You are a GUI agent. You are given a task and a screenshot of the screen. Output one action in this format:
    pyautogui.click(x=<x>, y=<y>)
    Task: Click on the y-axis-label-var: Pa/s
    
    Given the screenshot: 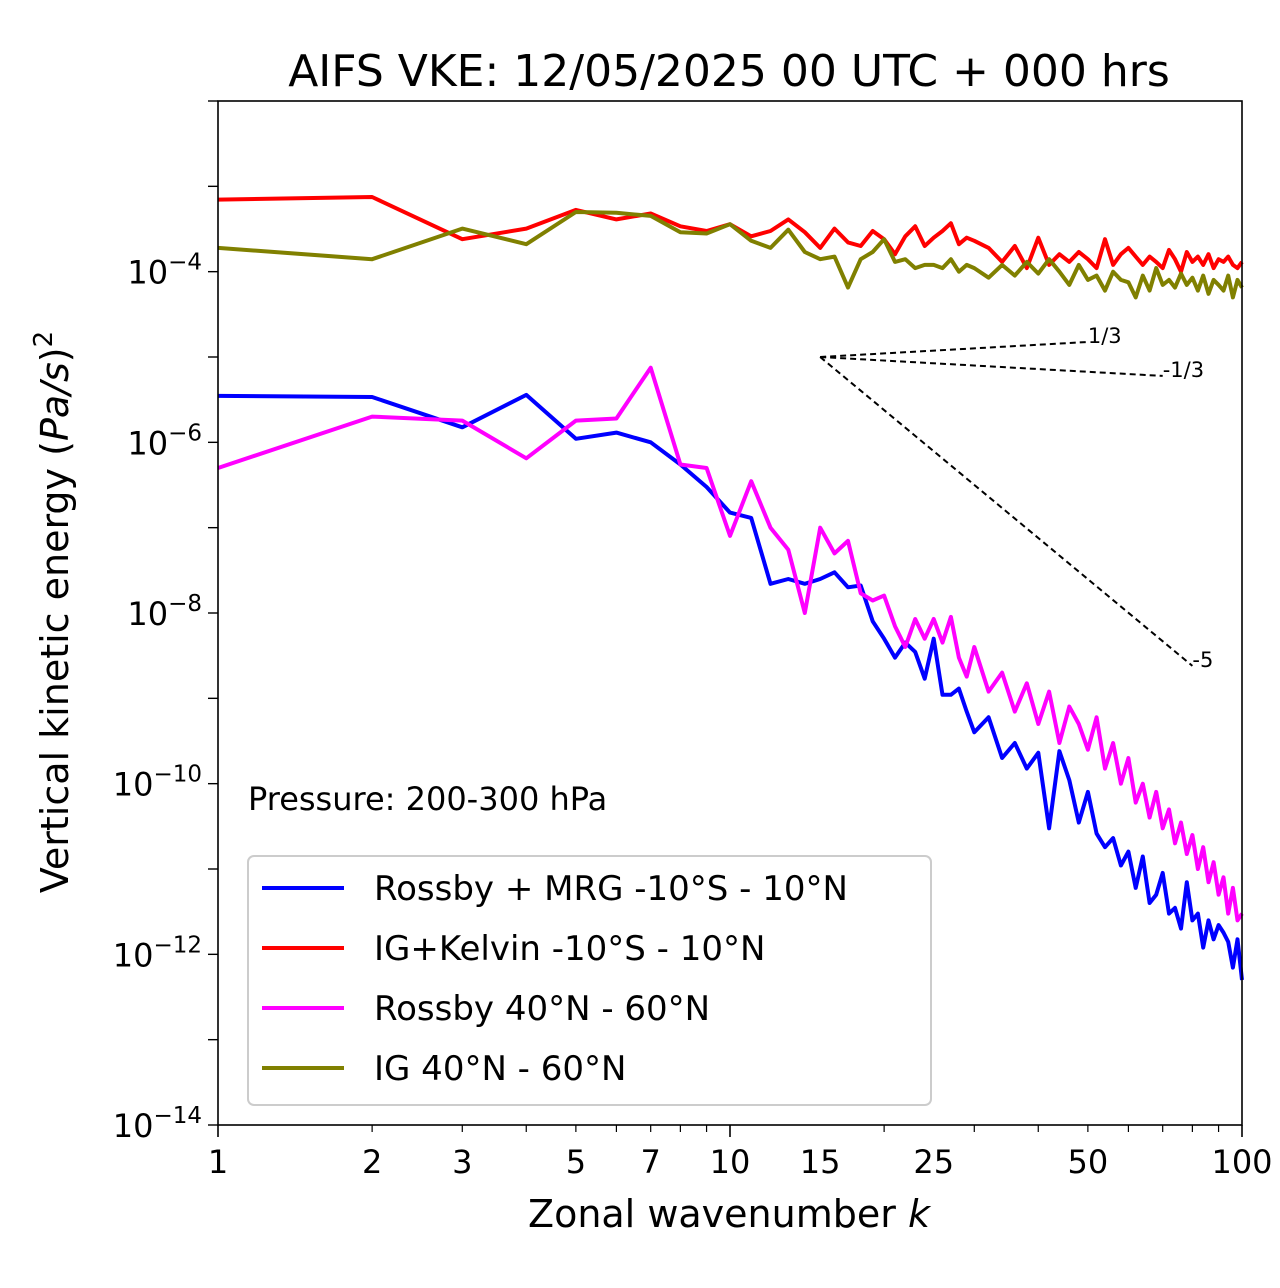 What is the action you would take?
    pyautogui.click(x=55, y=401)
    